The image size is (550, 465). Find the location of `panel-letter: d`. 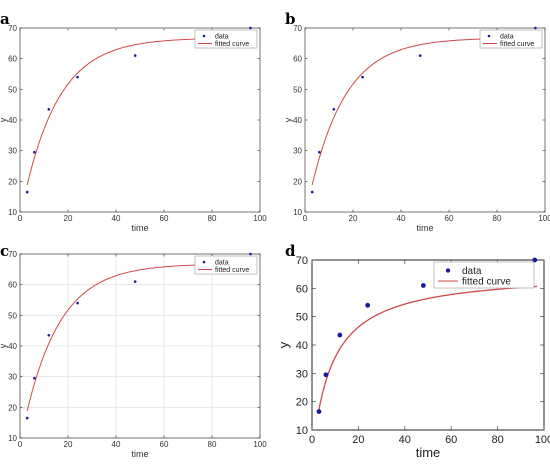

panel-letter: d is located at coordinates (290, 251).